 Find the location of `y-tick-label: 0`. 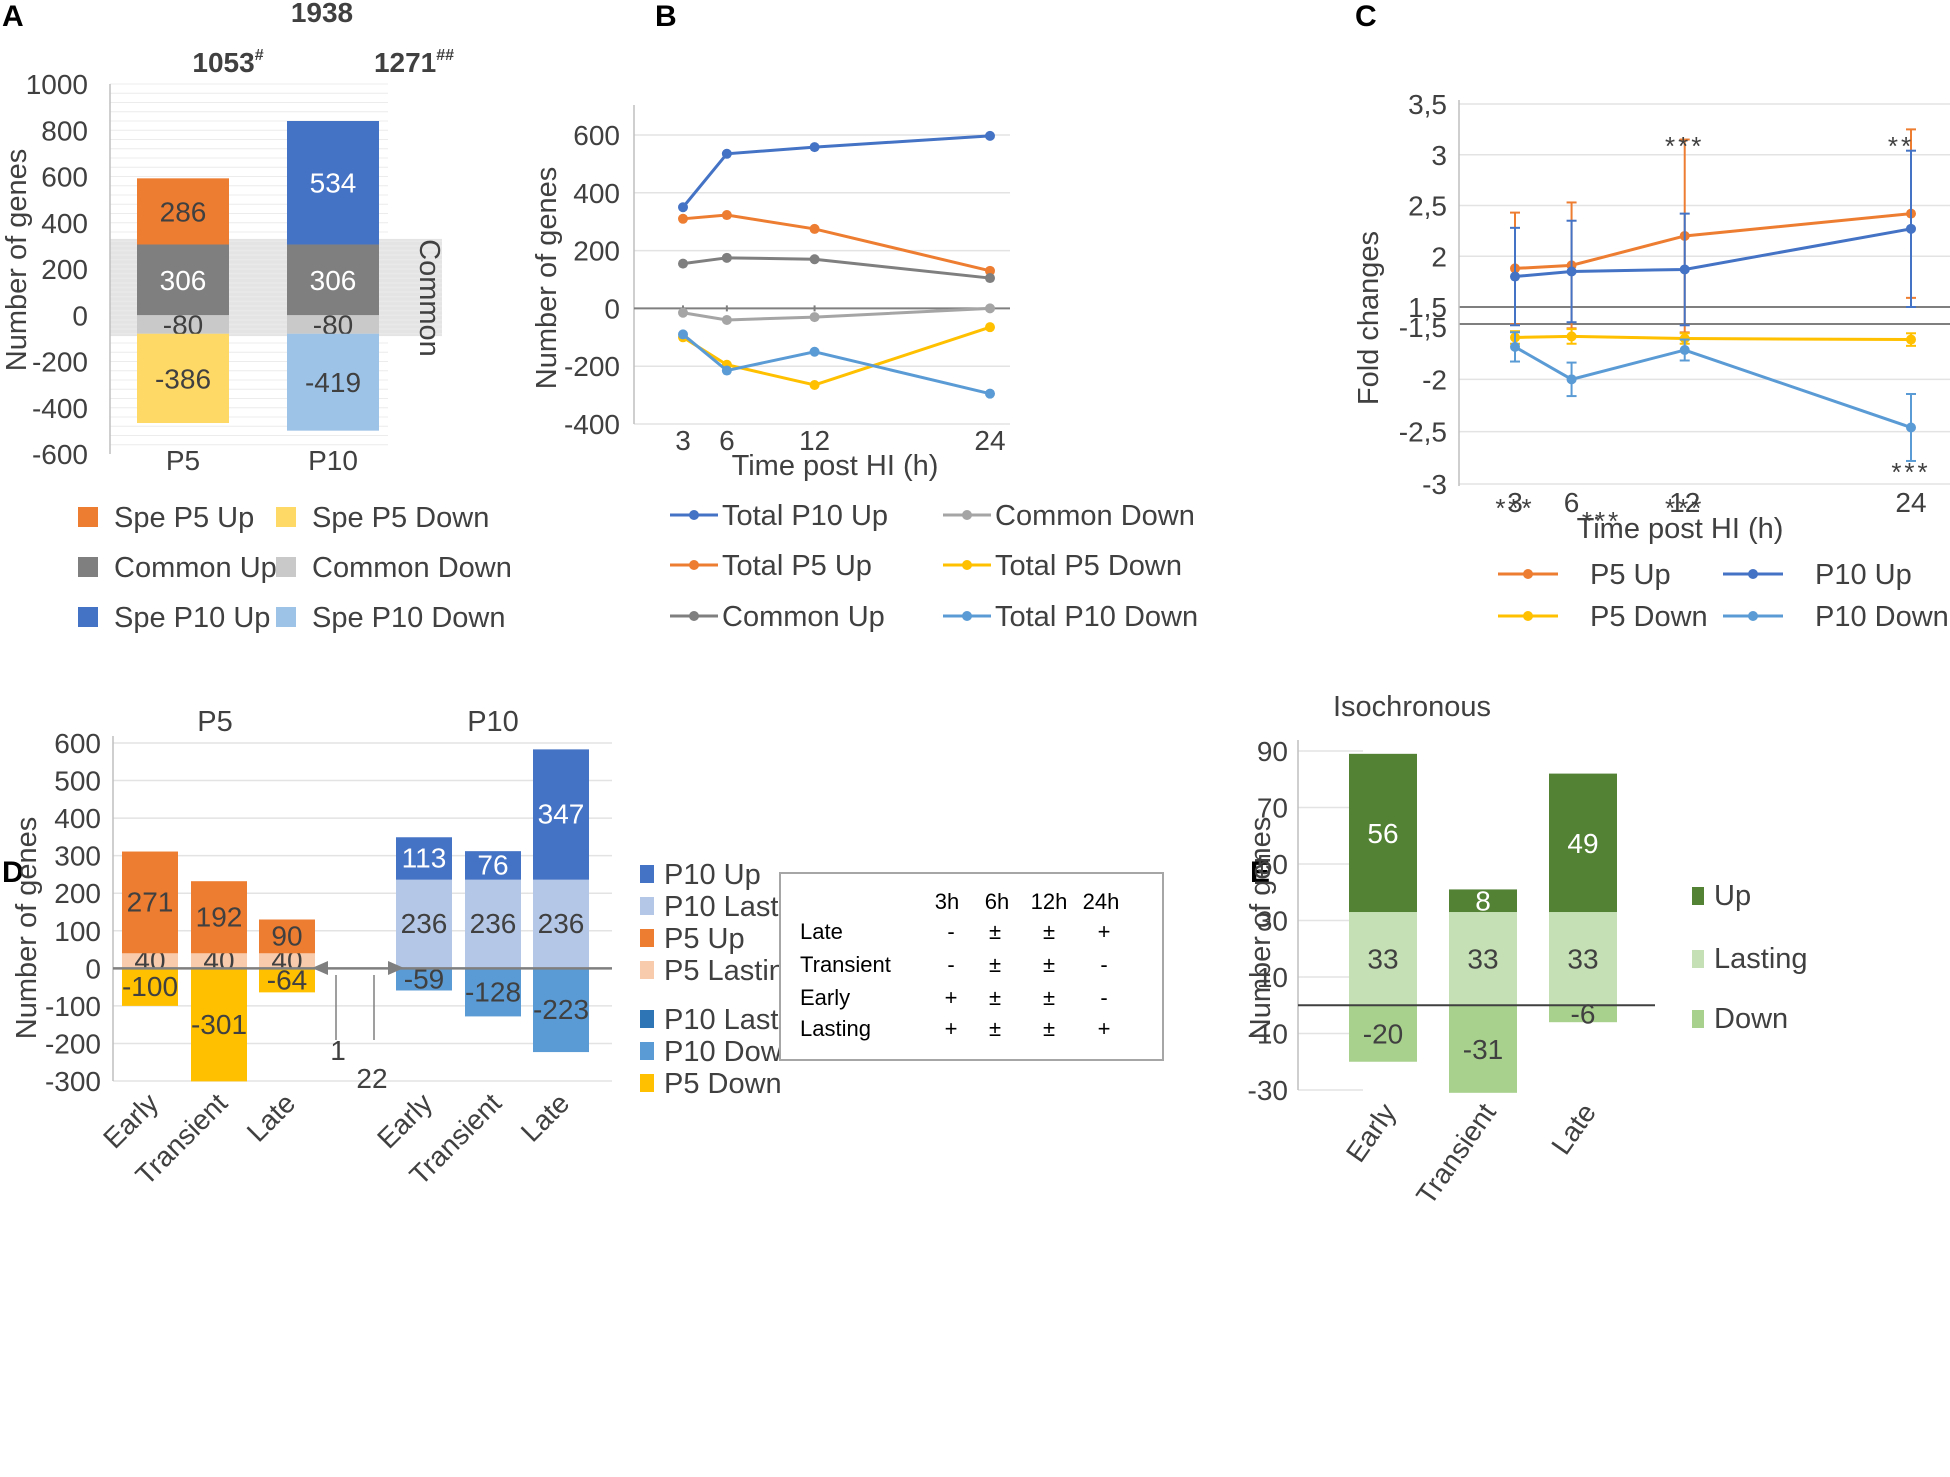

y-tick-label: 0 is located at coordinates (80, 315).